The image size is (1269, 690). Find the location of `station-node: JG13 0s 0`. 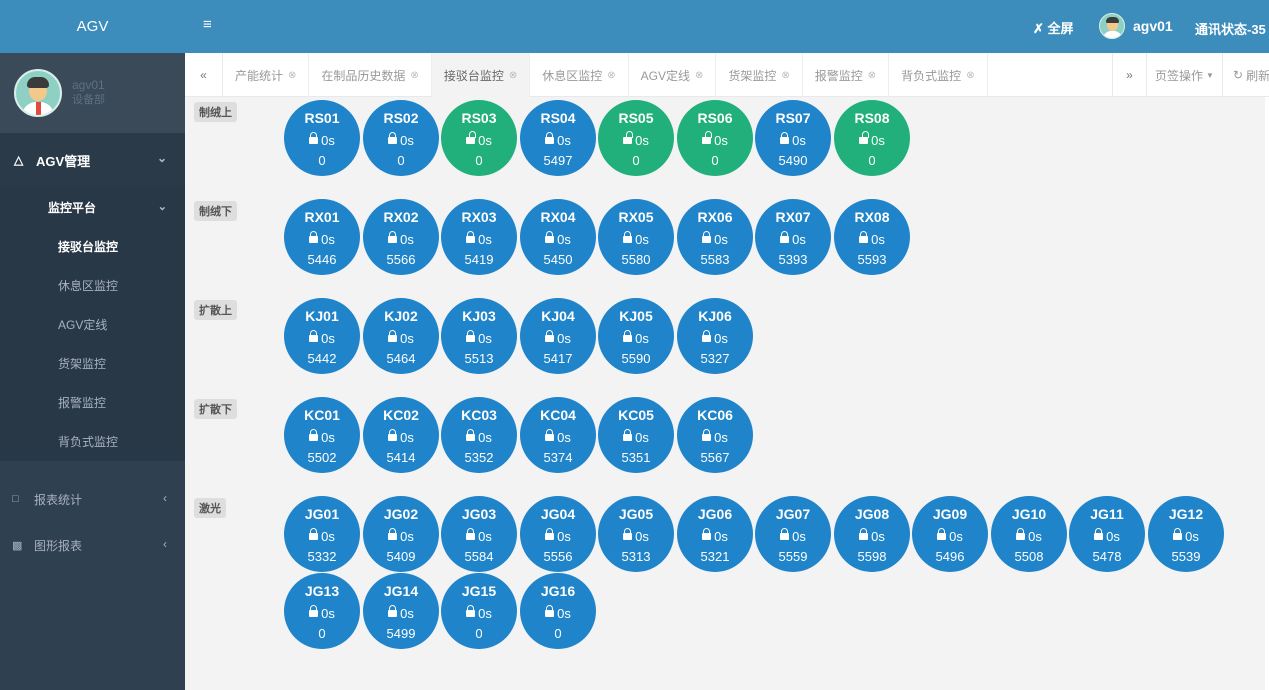

station-node: JG13 0s 0 is located at coordinates (322, 611).